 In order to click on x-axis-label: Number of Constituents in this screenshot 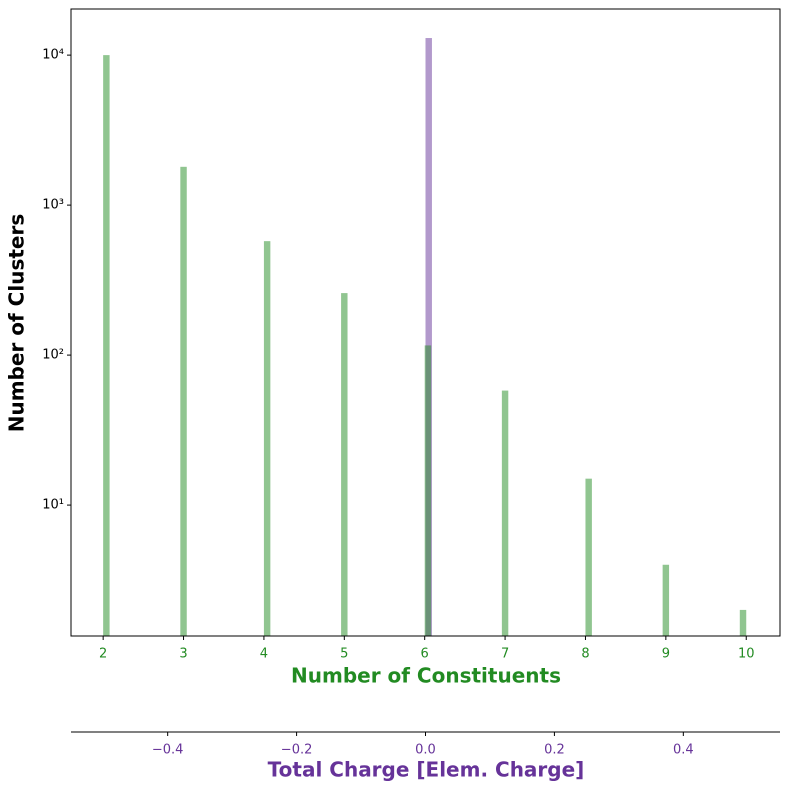, I will do `click(426, 676)`.